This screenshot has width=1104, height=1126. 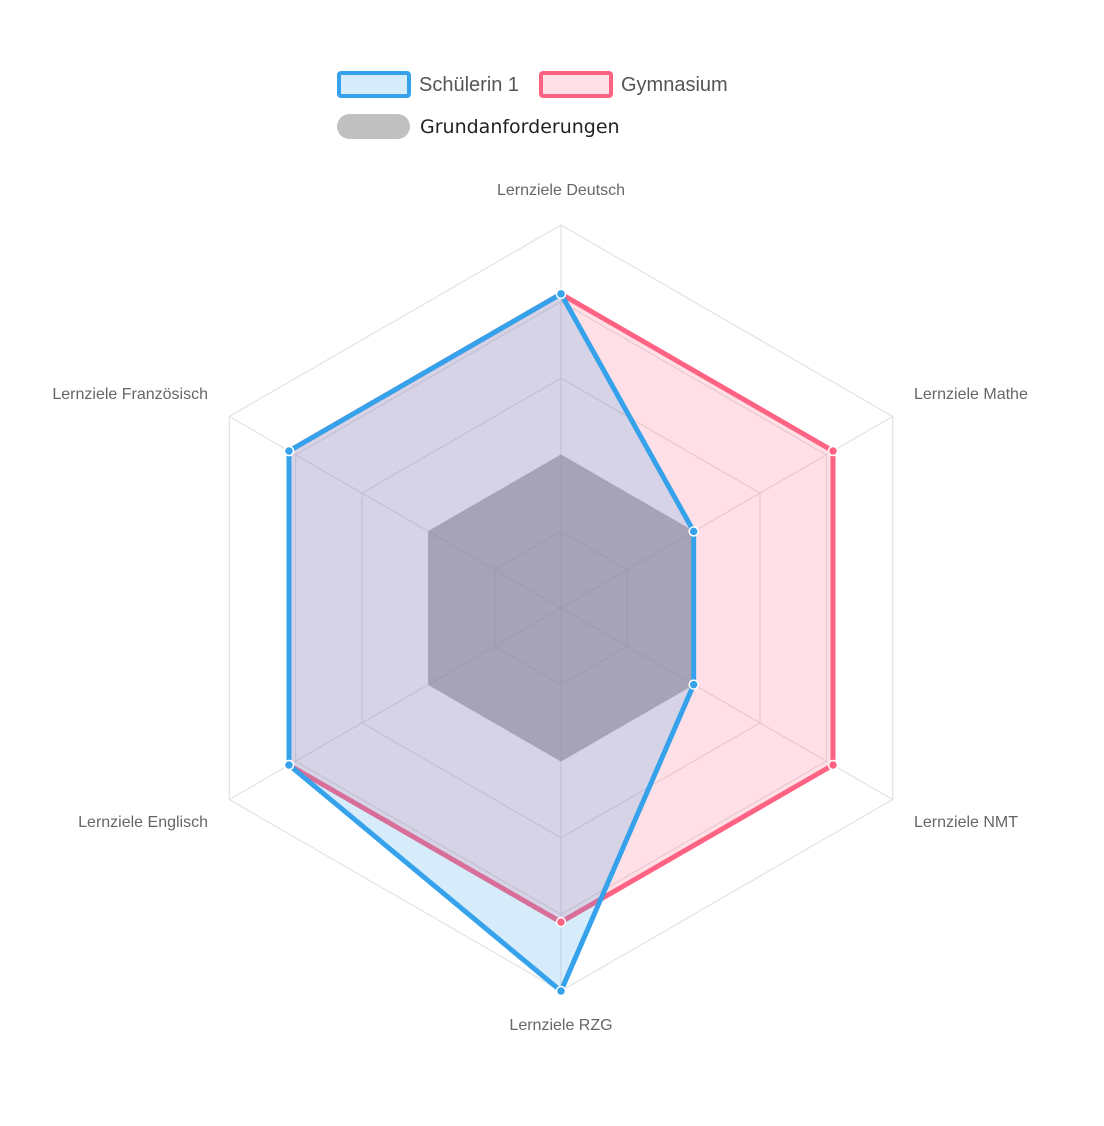 I want to click on axis-label-1: Lernziele Deutsch, so click(x=561, y=190).